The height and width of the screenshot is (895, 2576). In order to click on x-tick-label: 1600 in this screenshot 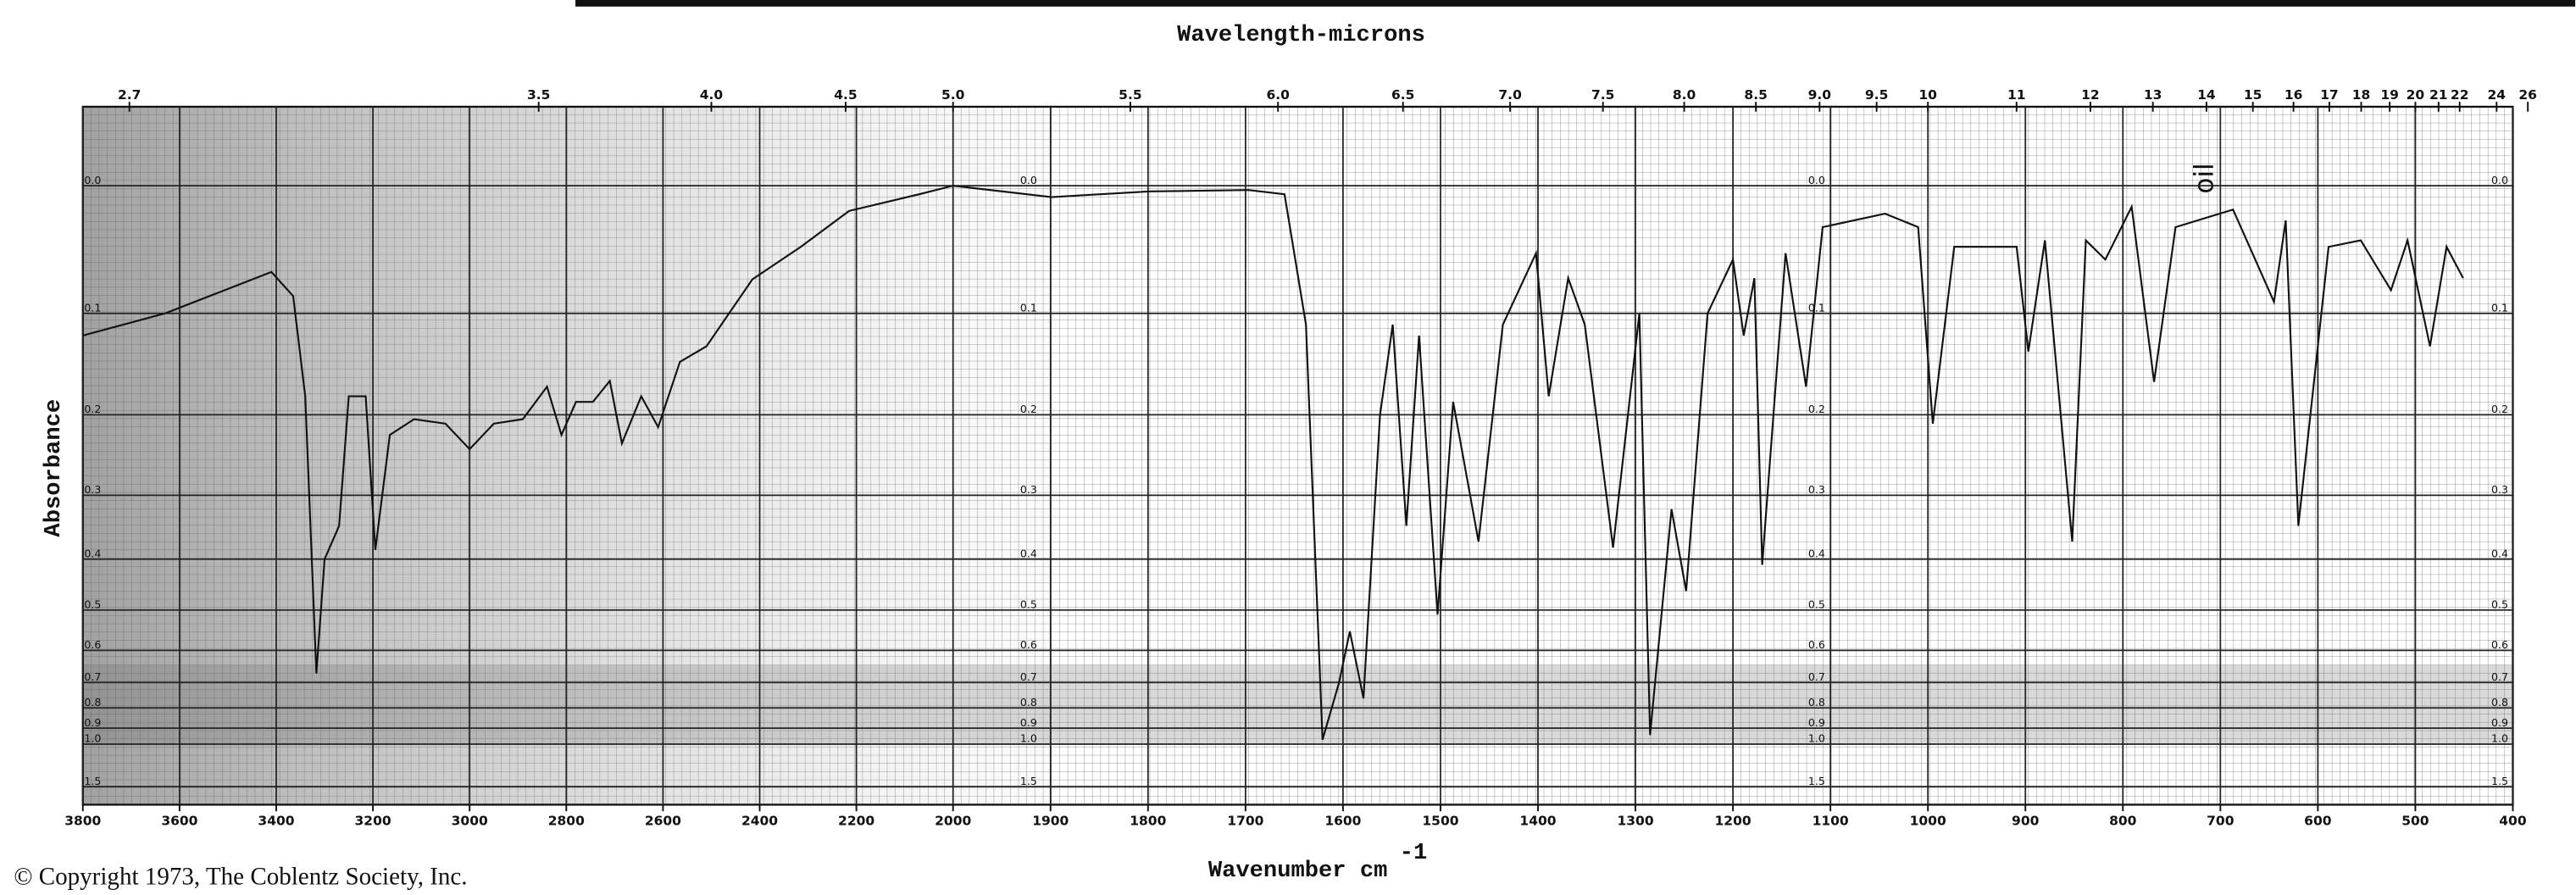, I will do `click(1342, 821)`.